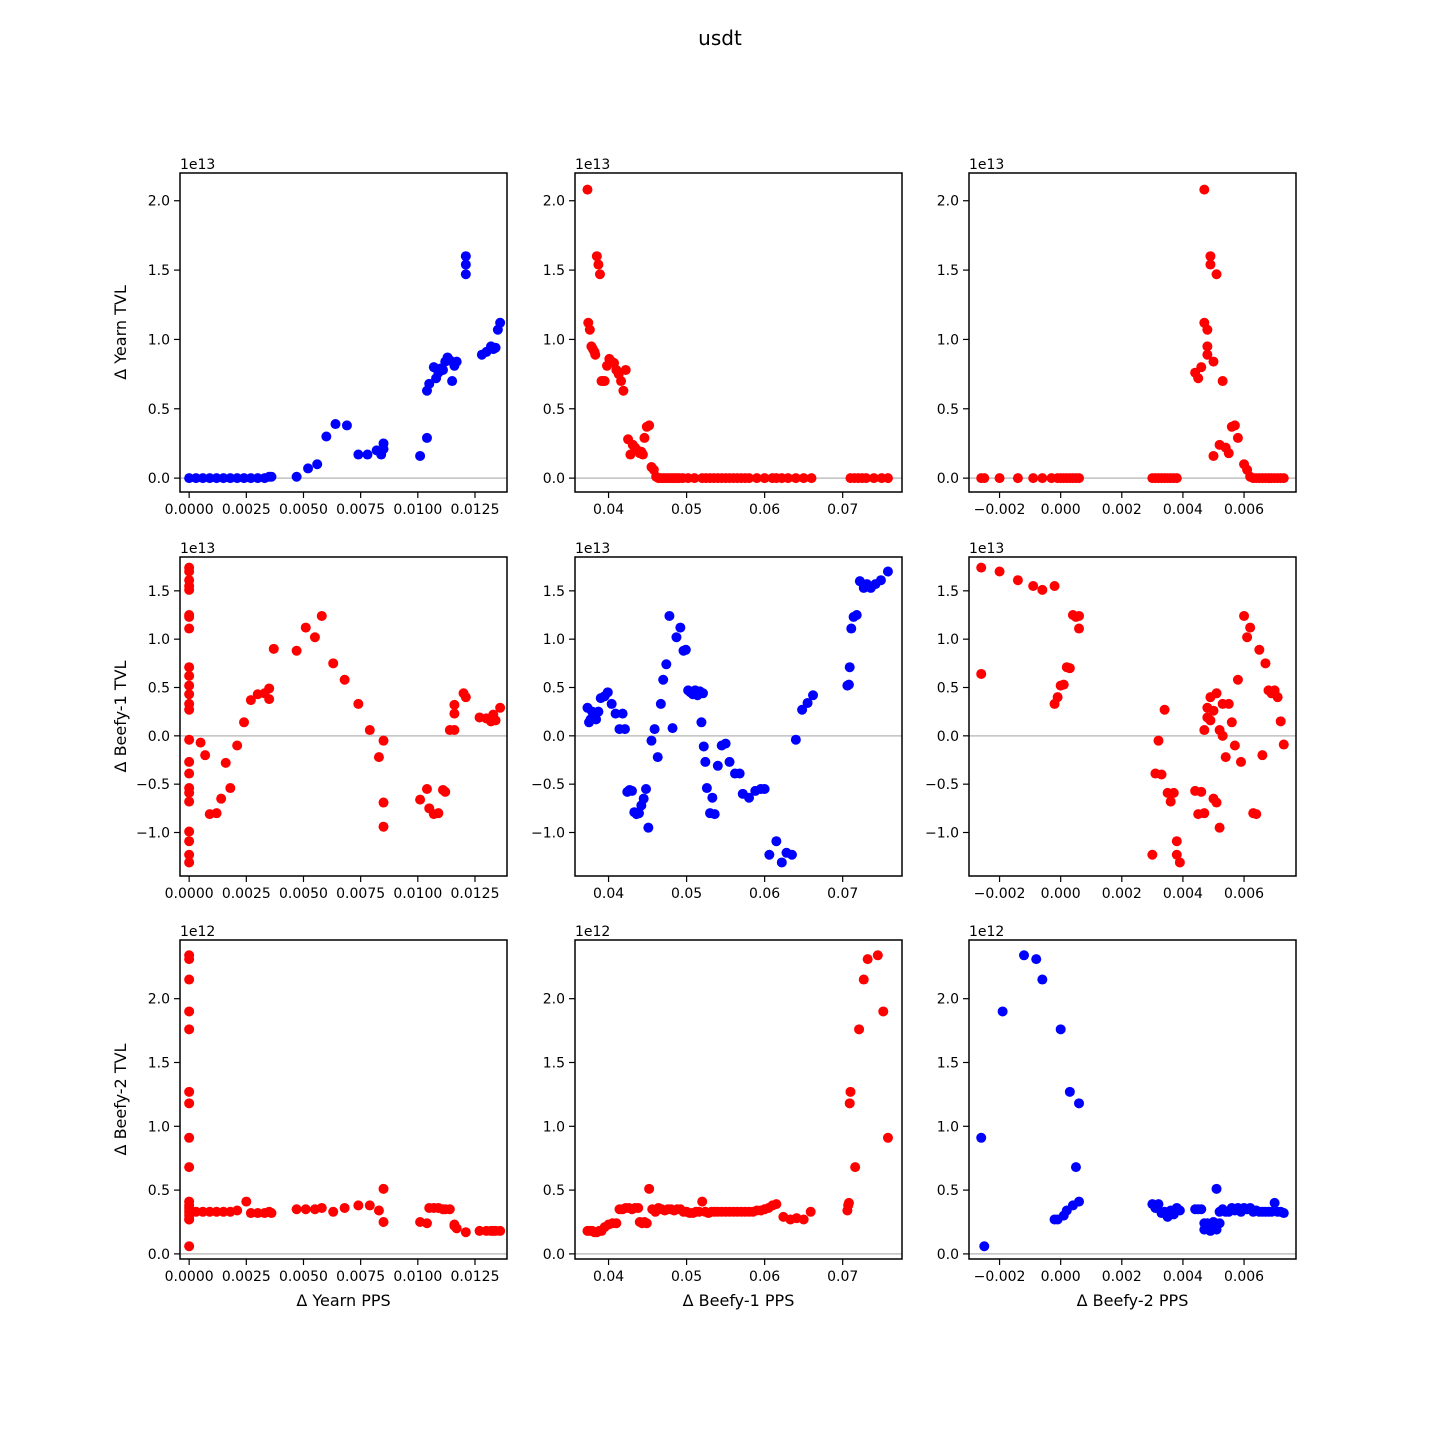 This screenshot has width=1440, height=1440. I want to click on x-tick-label: 0.0025, so click(246, 1277).